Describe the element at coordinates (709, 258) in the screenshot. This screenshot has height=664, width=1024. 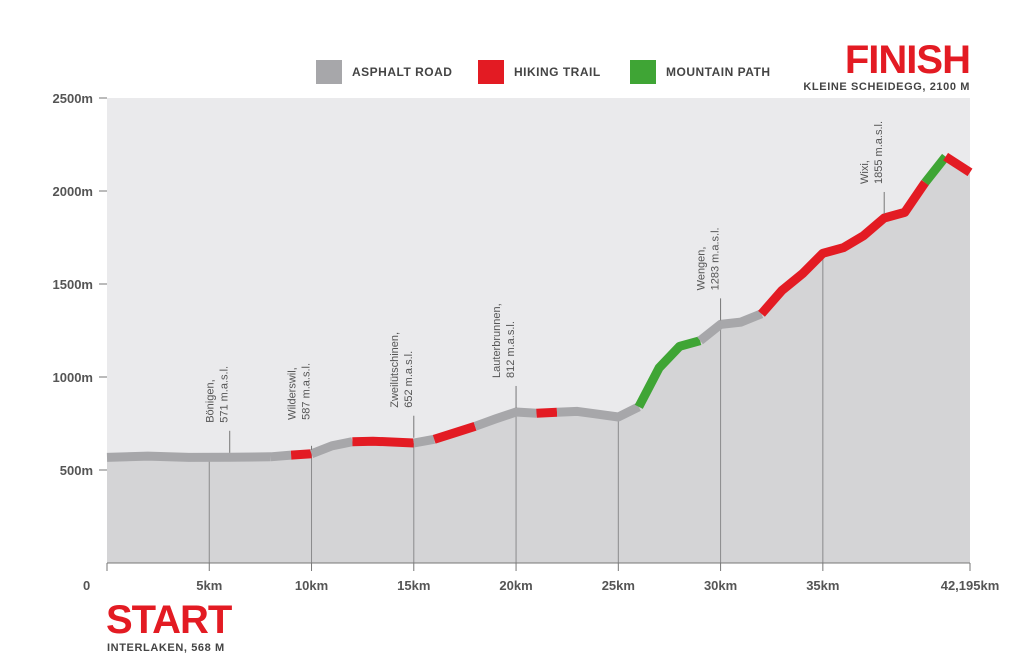
I see `annotation-label: Wengen, 1283 m.a.s.l.` at that location.